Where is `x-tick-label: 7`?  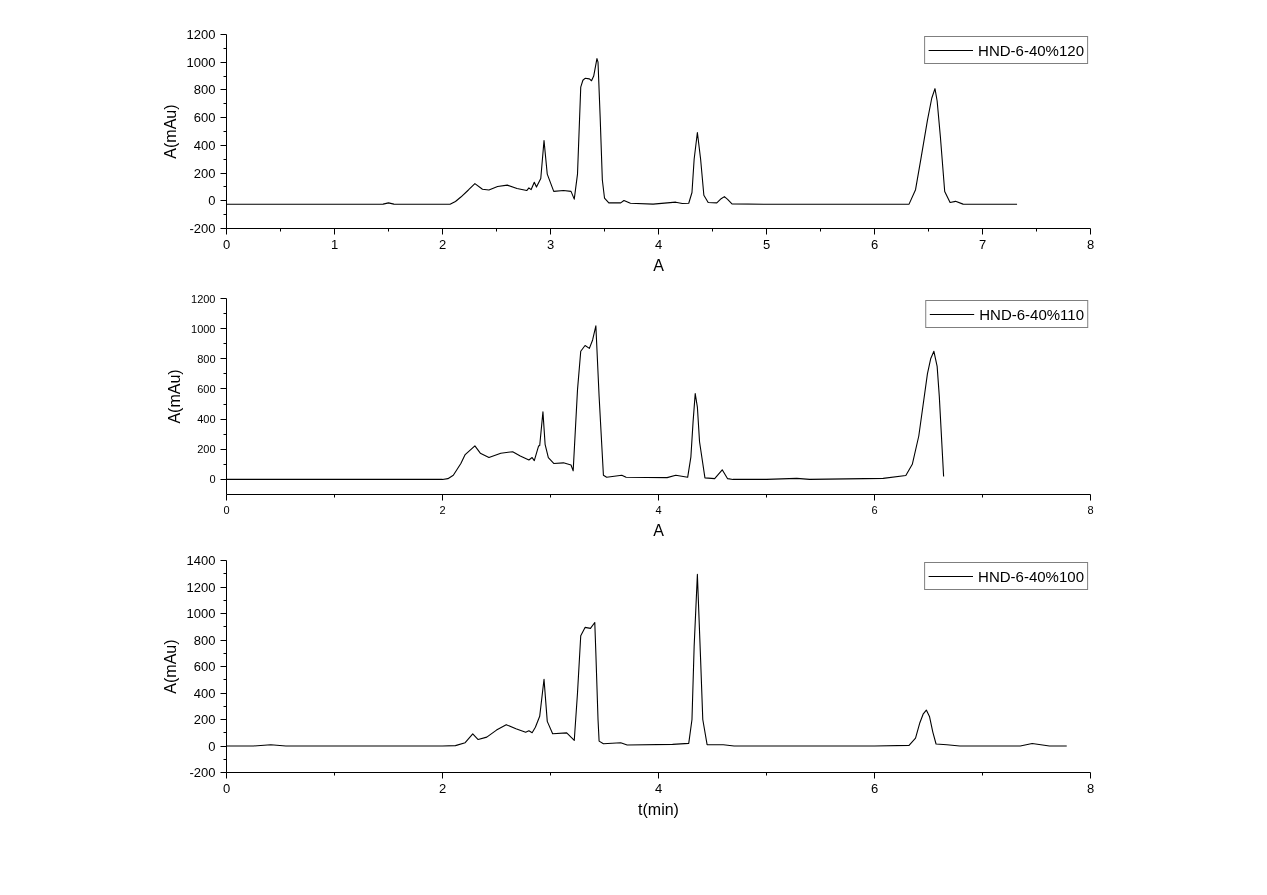 x-tick-label: 7 is located at coordinates (982, 244).